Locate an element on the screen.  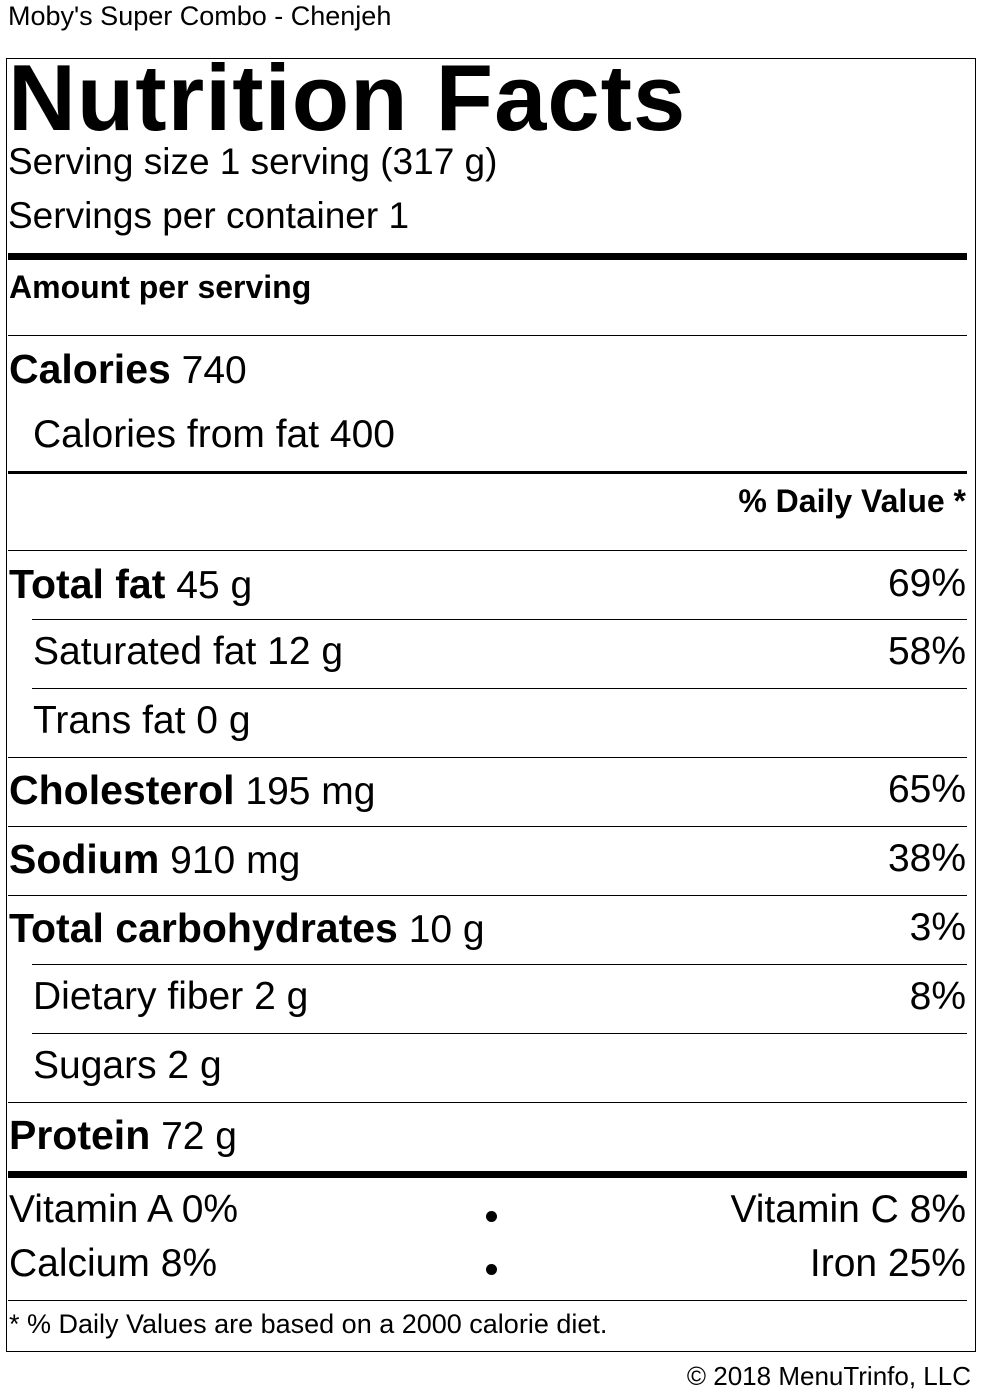
nutrient-name: Trans fat is located at coordinates (109, 720).